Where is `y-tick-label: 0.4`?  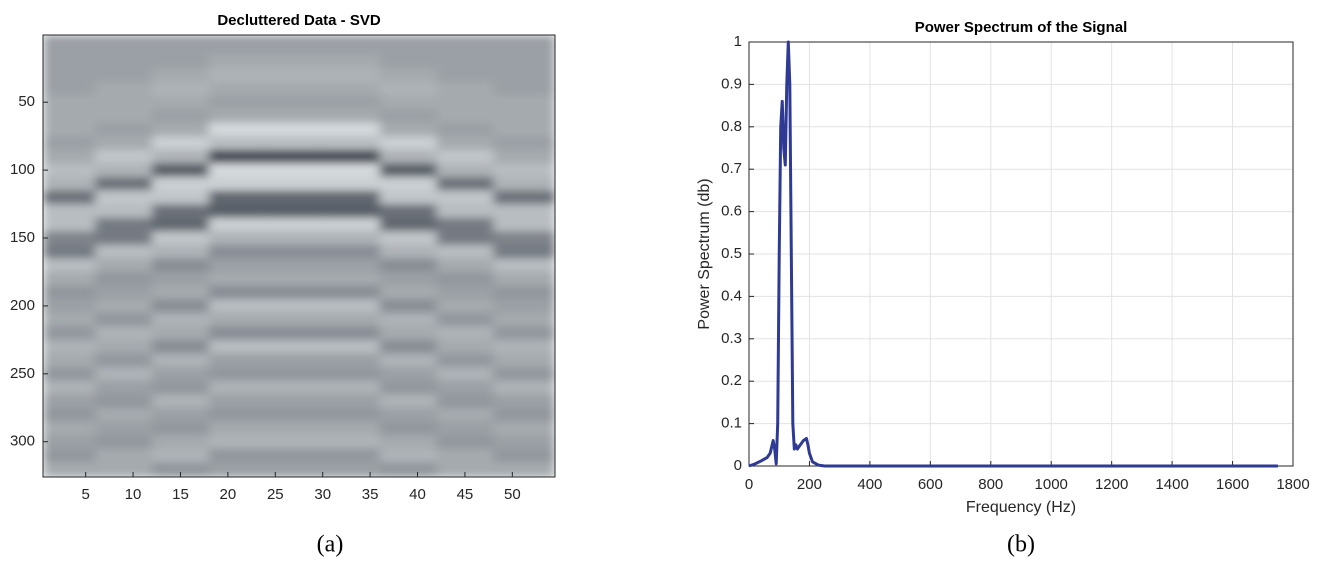 y-tick-label: 0.4 is located at coordinates (731, 295).